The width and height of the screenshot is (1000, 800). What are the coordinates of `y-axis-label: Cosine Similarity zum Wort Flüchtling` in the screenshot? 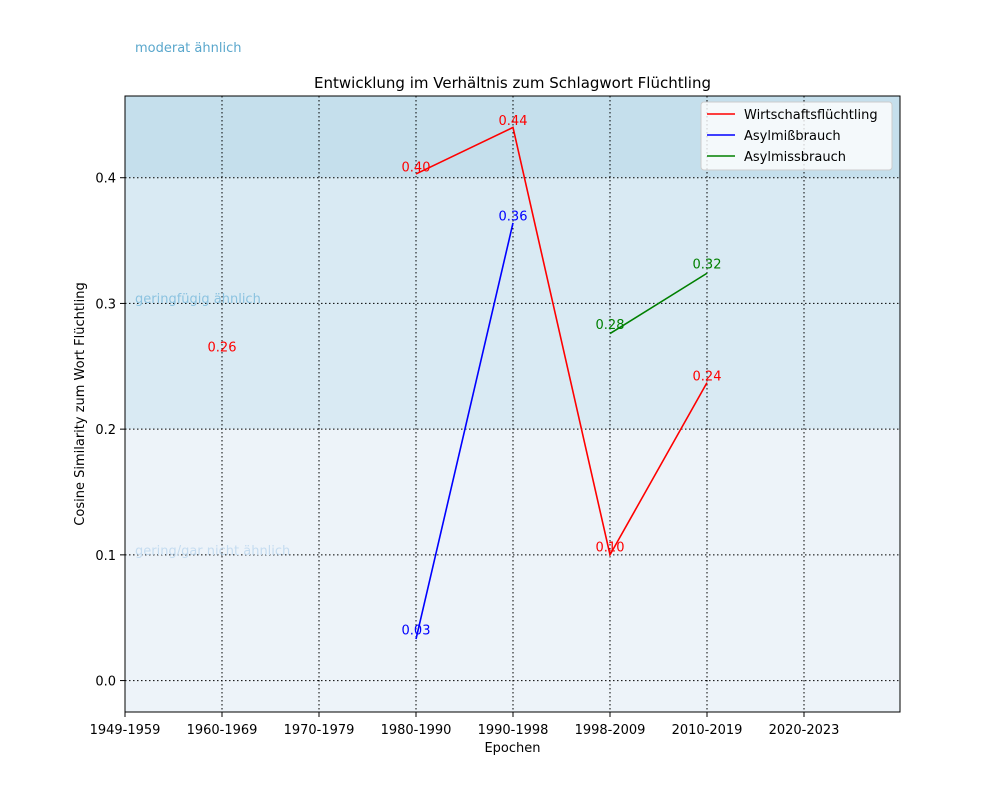 It's located at (80, 403).